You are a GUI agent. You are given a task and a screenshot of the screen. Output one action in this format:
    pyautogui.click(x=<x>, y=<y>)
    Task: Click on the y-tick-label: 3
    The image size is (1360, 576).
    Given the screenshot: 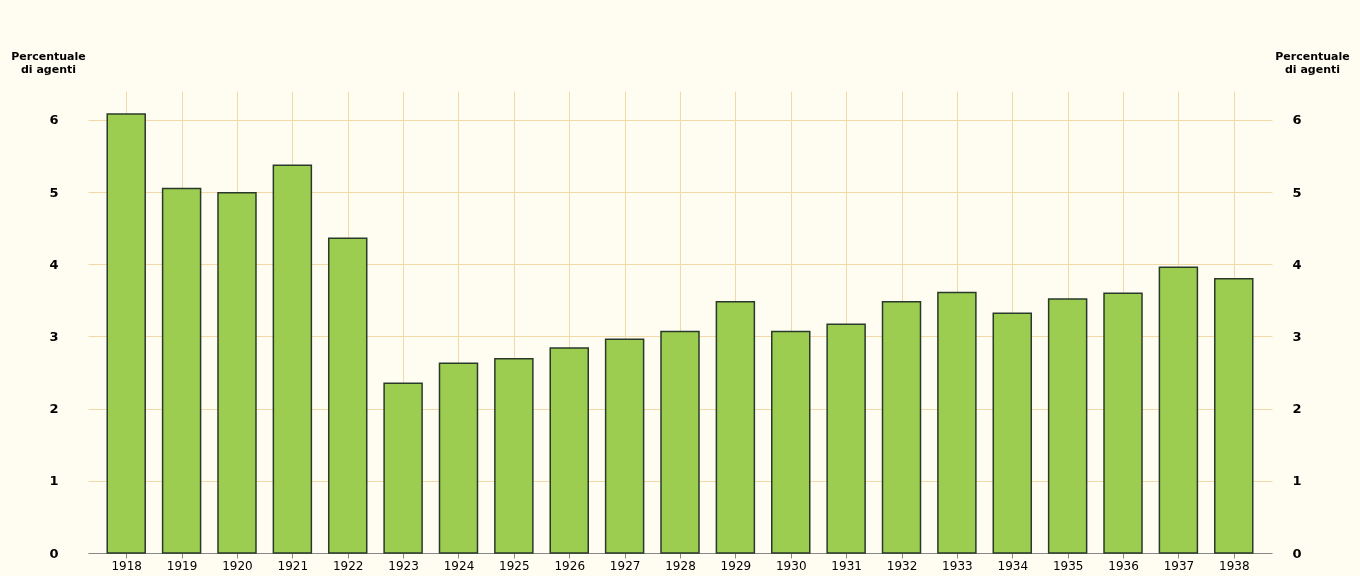 What is the action you would take?
    pyautogui.click(x=54, y=336)
    